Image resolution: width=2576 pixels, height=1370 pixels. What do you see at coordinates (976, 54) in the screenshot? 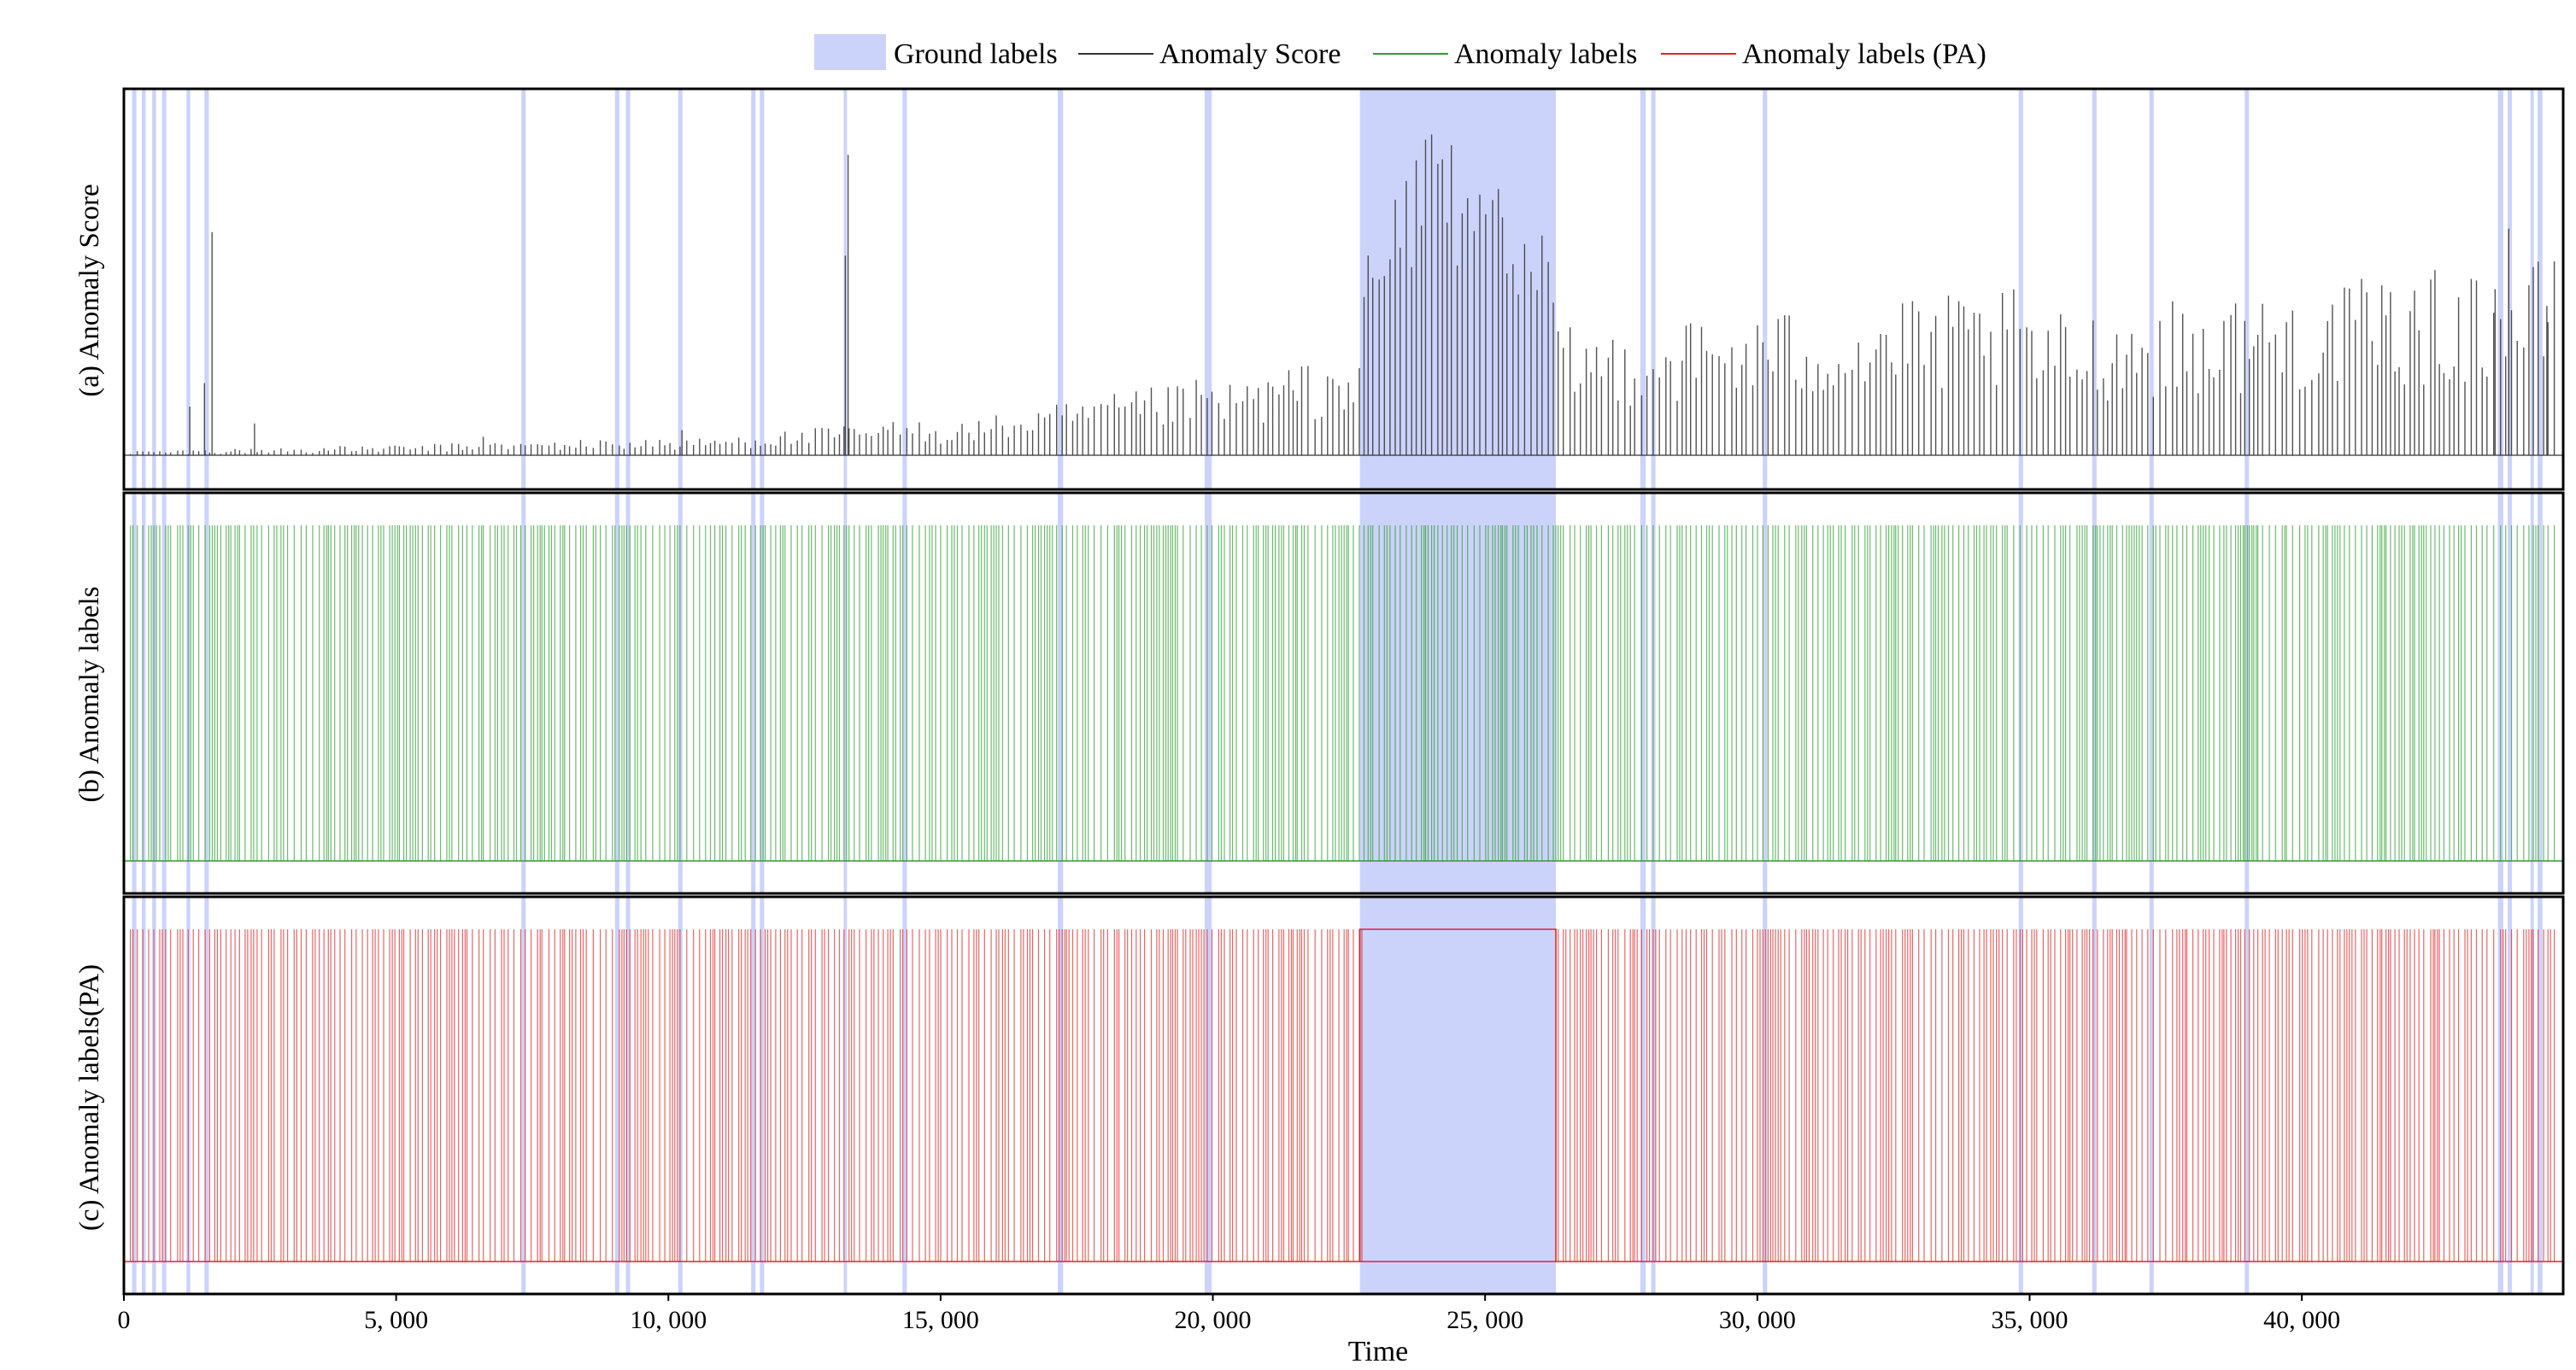
I see `legend-label-ground-labels: Ground labels` at bounding box center [976, 54].